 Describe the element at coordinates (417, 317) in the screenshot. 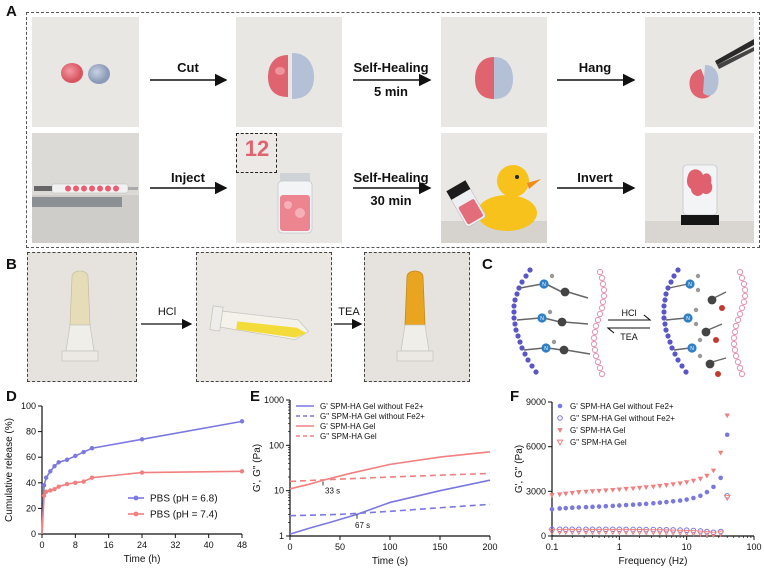

I see `photo-tube-tea` at that location.